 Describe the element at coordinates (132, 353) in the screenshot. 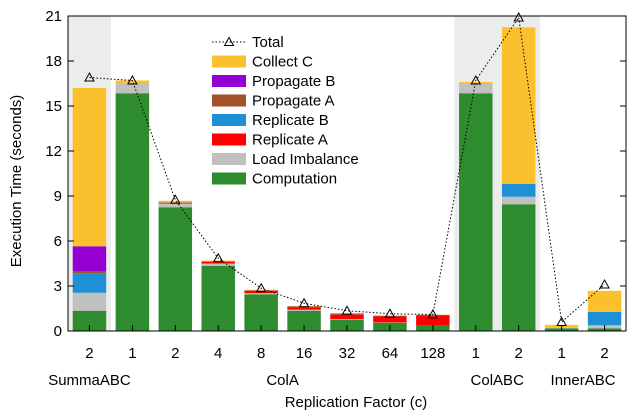

I see `x-tick-label-1: 1` at that location.